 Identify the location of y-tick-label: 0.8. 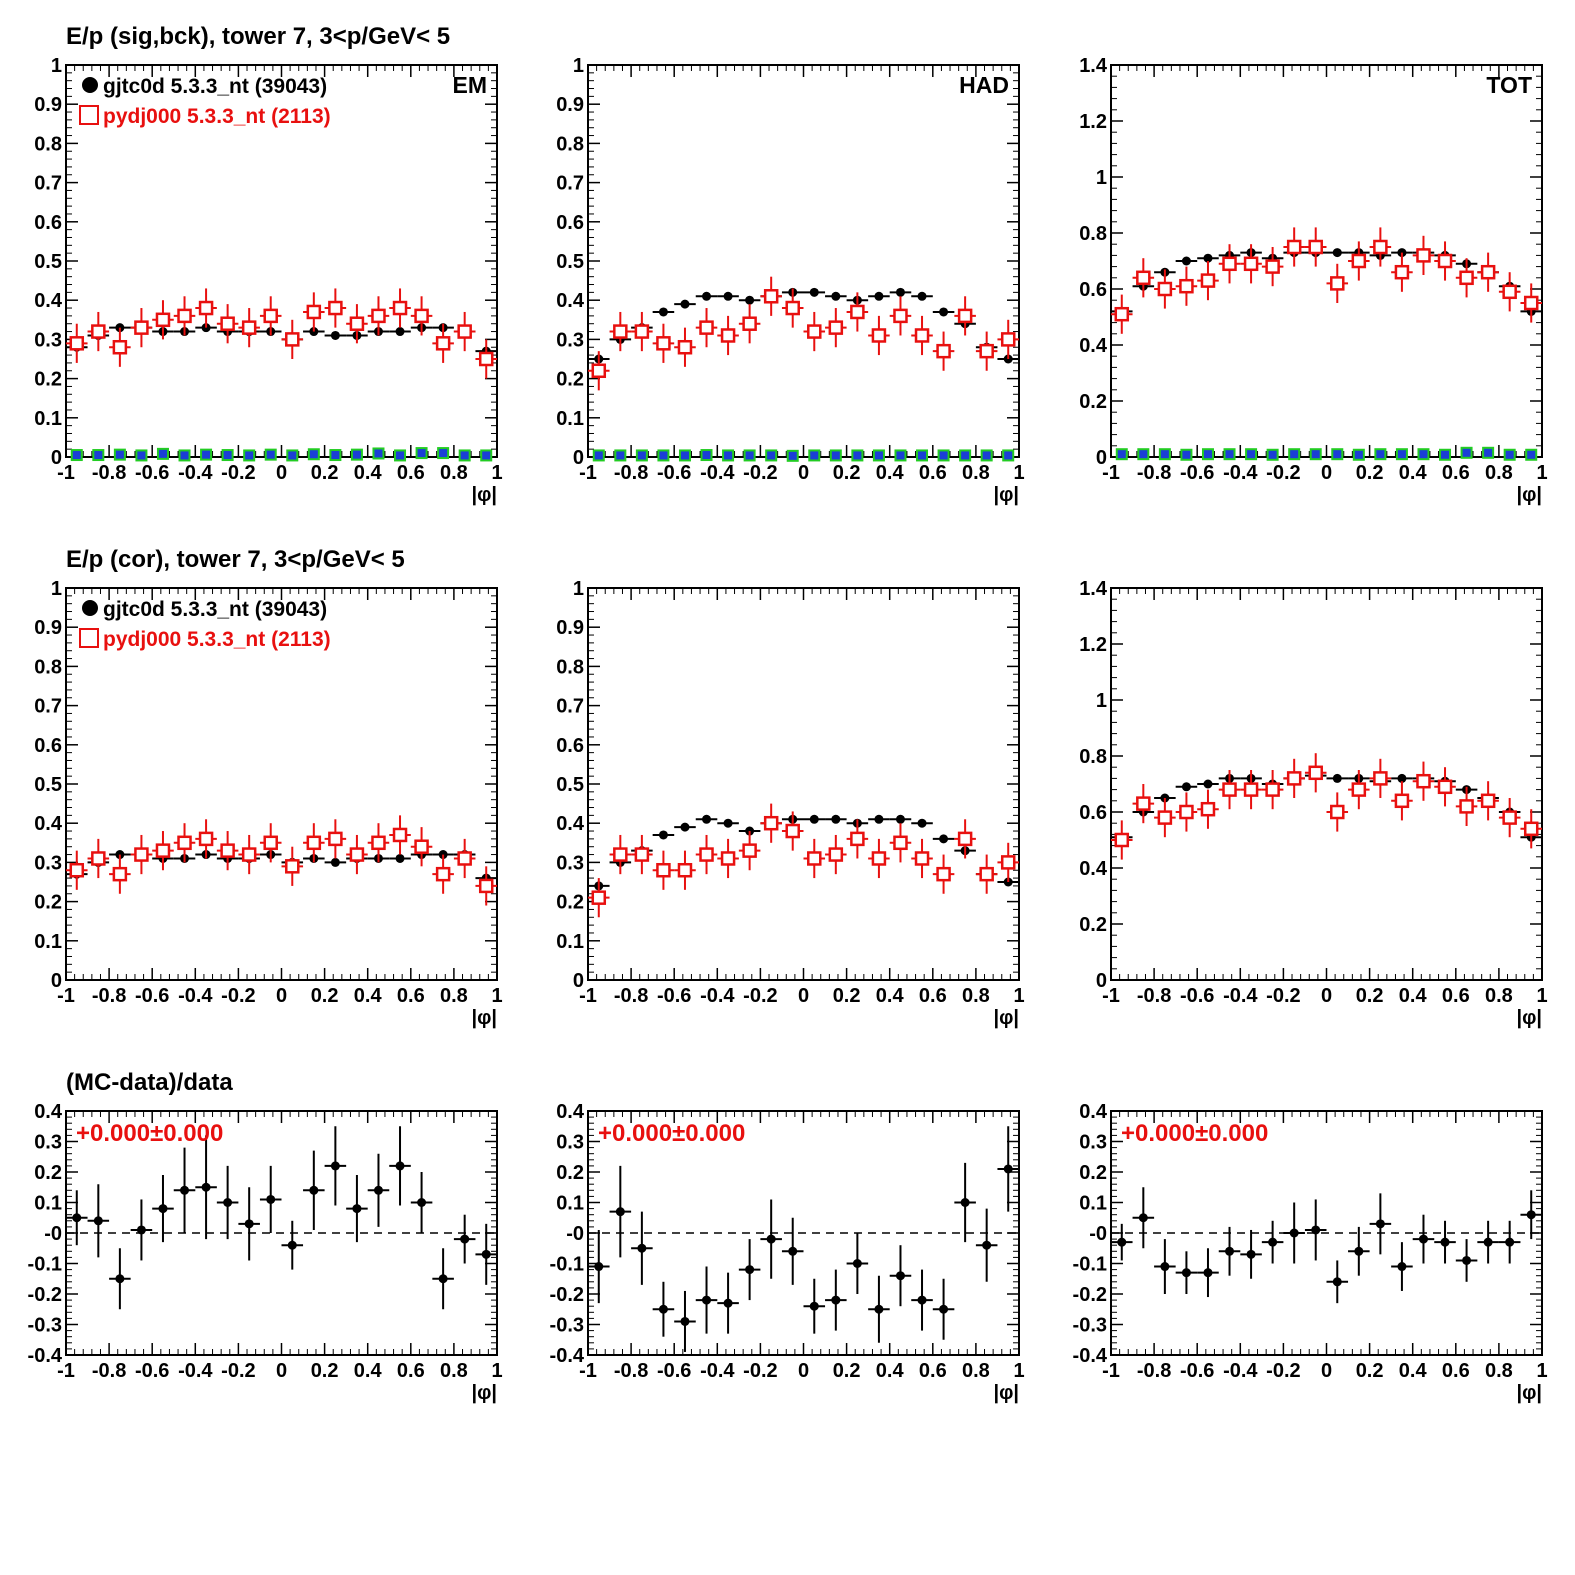
(570, 667).